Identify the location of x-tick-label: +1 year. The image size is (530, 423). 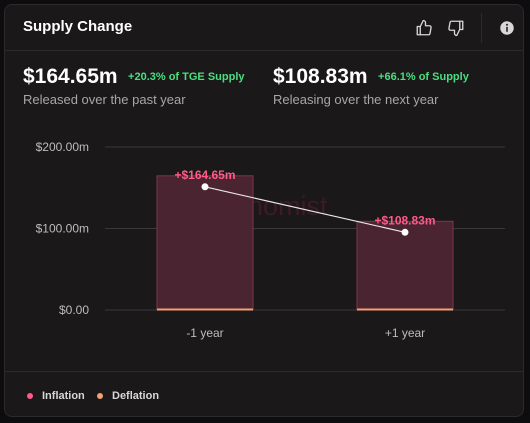
(405, 333).